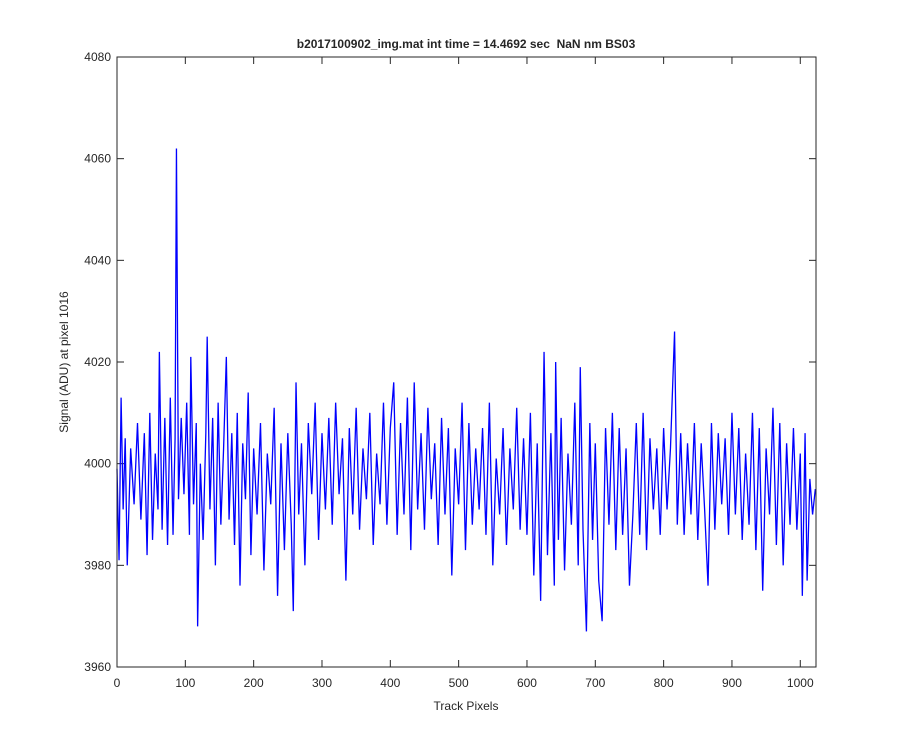 The height and width of the screenshot is (755, 900). I want to click on y-tick-label: 4020, so click(97, 362).